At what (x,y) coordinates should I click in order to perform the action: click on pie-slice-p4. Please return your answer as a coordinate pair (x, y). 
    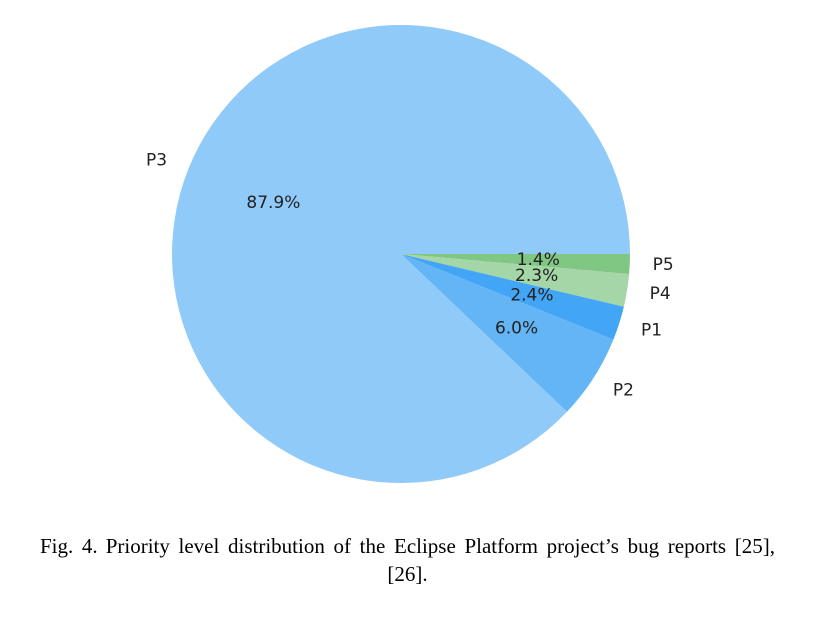
    Looking at the image, I should click on (515, 280).